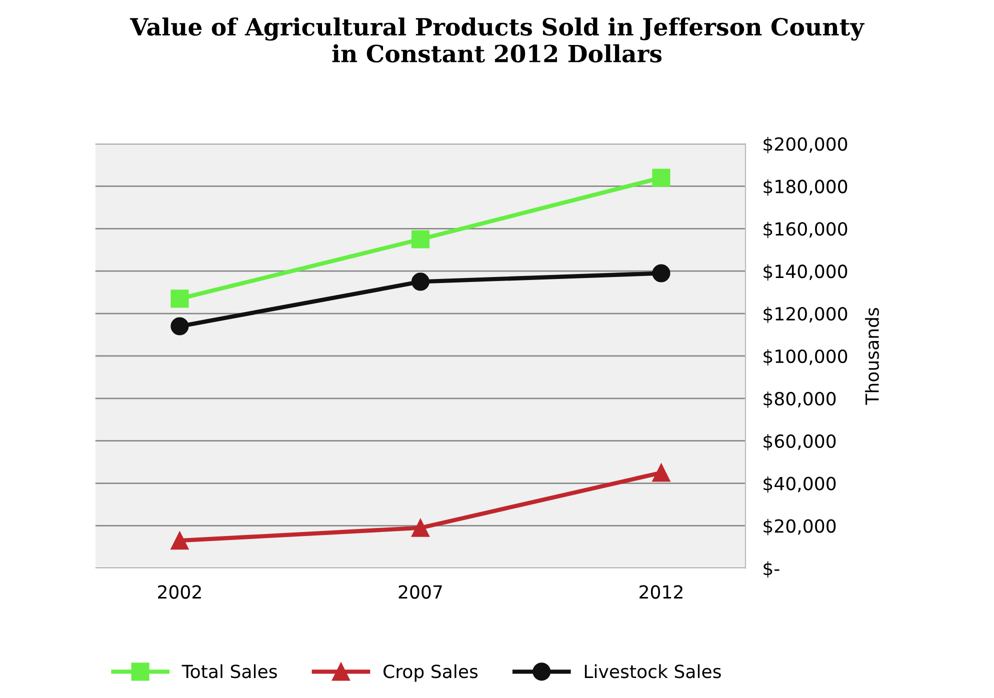 Image resolution: width=994 pixels, height=698 pixels. What do you see at coordinates (420, 592) in the screenshot?
I see `x-tick-label: 2007` at bounding box center [420, 592].